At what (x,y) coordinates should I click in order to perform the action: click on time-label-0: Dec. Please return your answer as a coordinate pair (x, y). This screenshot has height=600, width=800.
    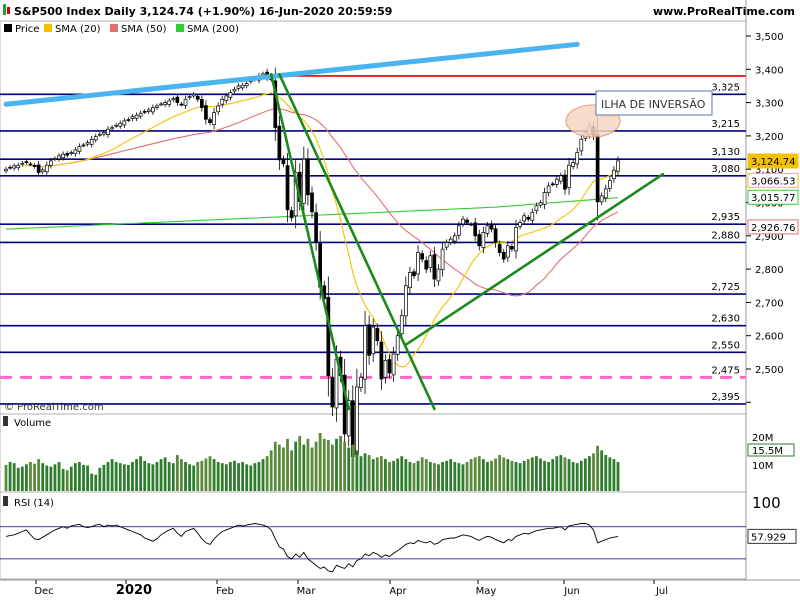
    Looking at the image, I should click on (43, 591).